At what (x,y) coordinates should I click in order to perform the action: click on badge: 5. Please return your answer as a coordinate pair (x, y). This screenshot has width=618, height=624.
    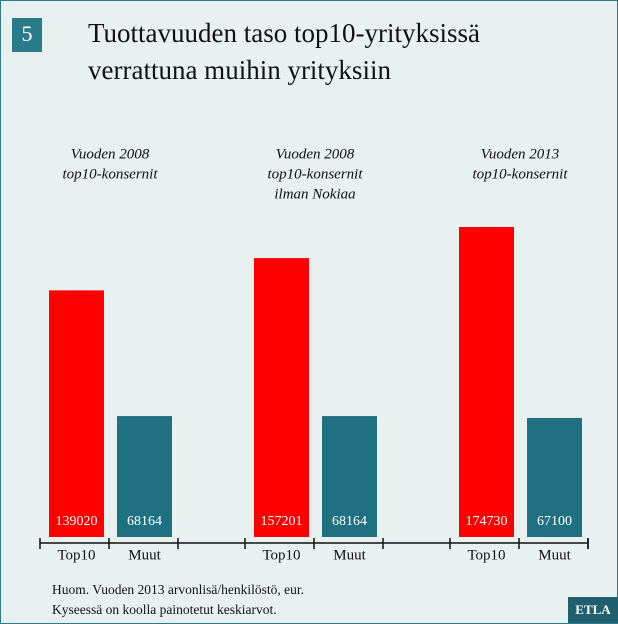
    Looking at the image, I should click on (27, 33).